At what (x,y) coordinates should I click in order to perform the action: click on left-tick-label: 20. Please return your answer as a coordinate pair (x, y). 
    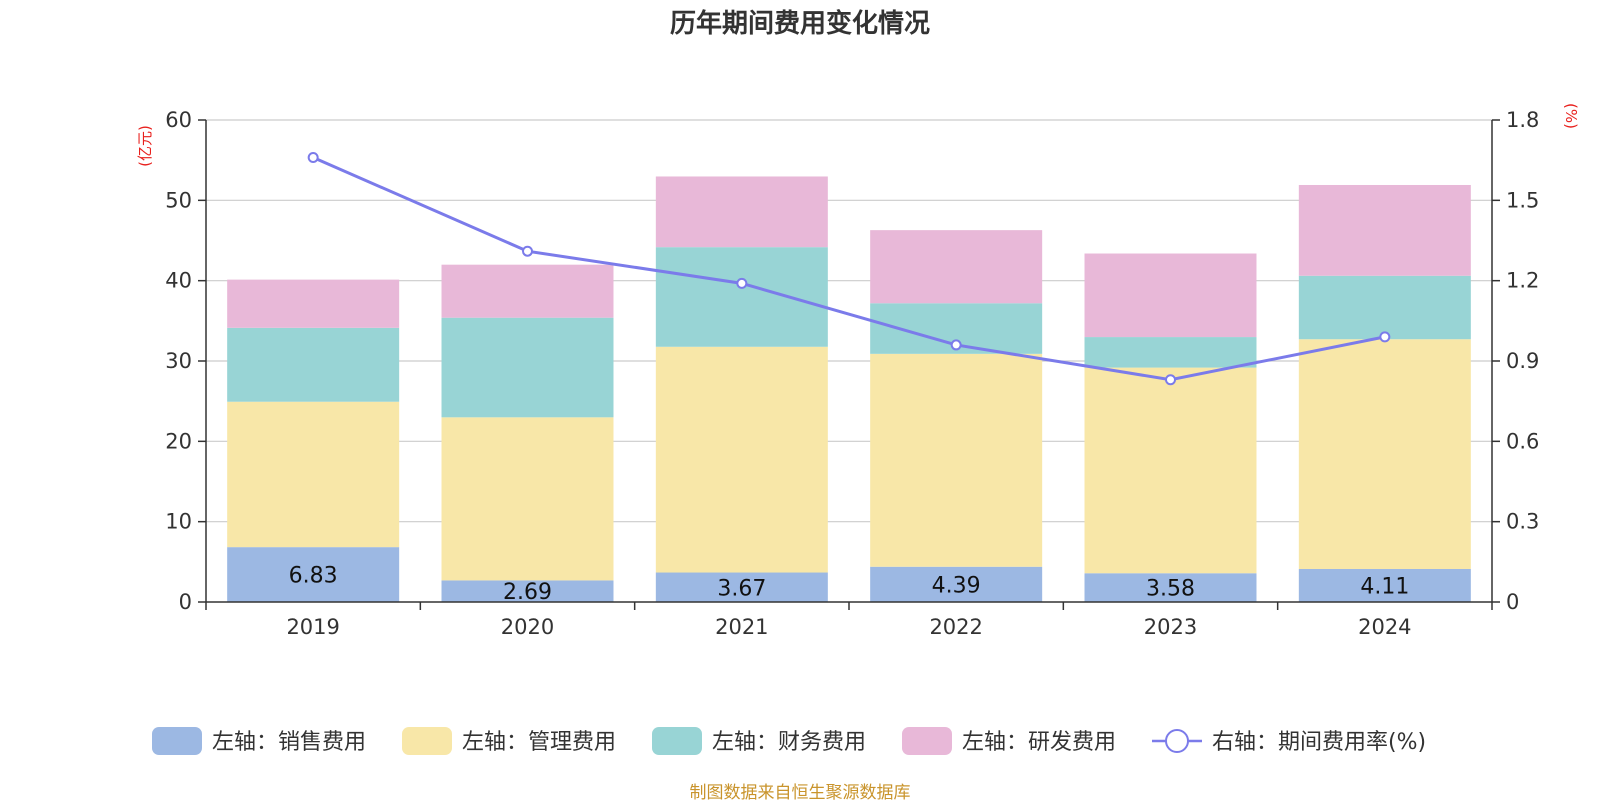
    Looking at the image, I should click on (178, 441).